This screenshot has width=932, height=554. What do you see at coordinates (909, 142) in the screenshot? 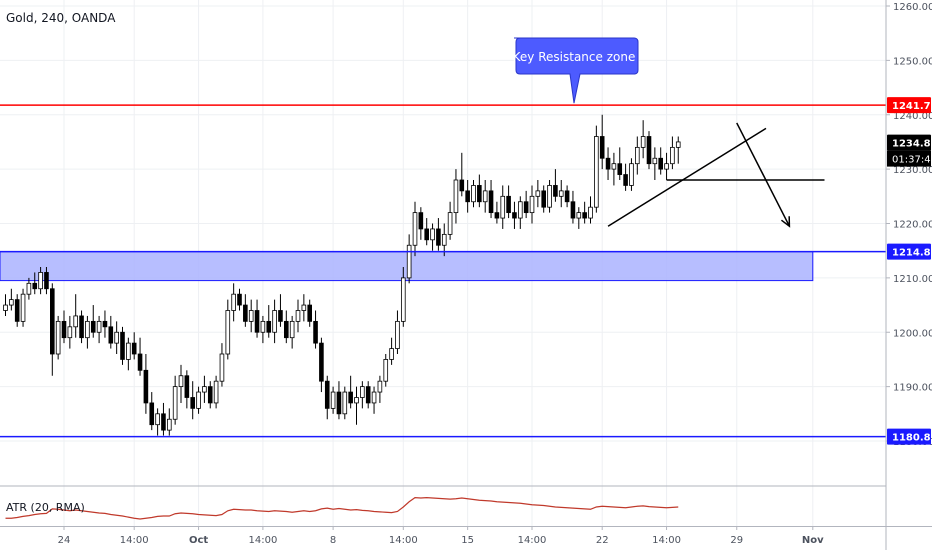
I see `current-price-tag` at bounding box center [909, 142].